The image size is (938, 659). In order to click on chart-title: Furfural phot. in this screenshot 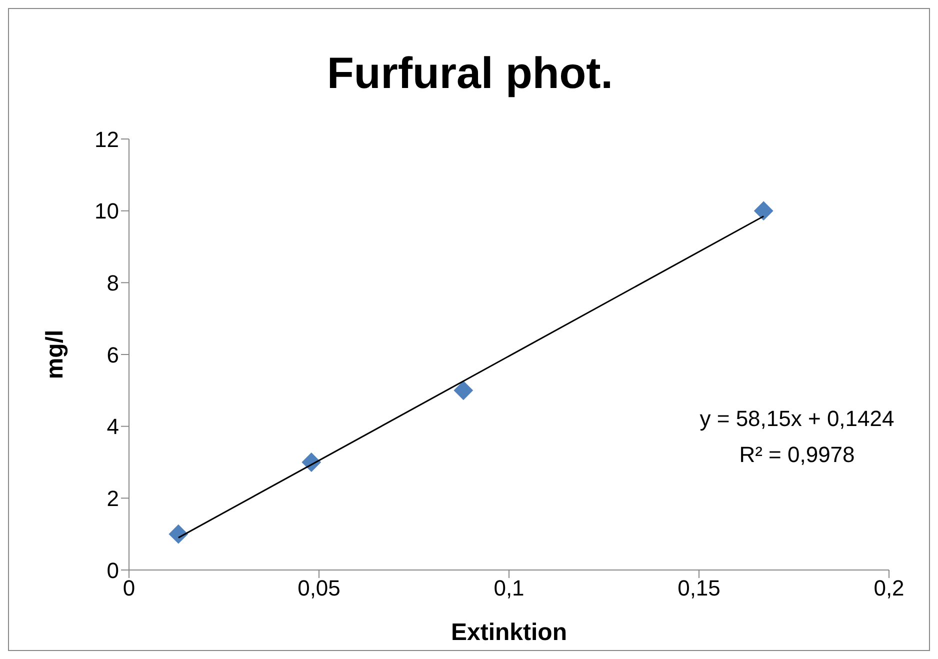, I will do `click(470, 74)`.